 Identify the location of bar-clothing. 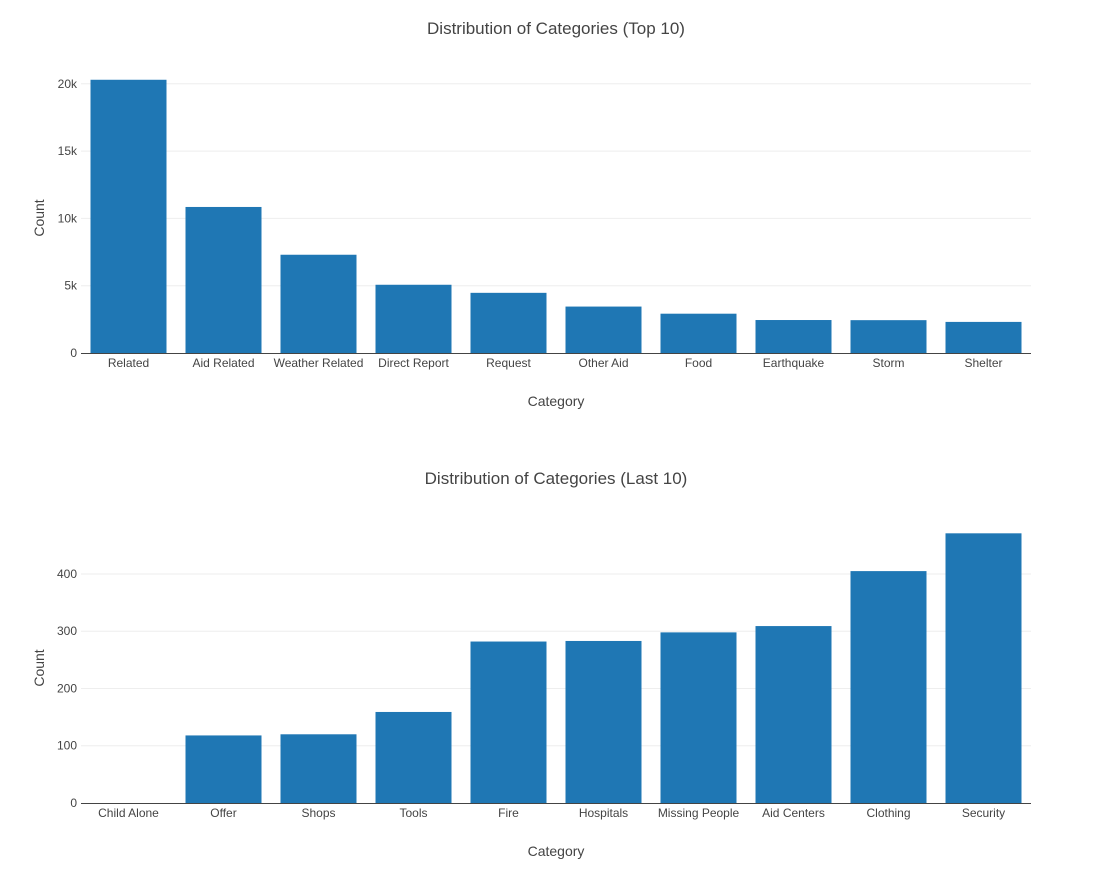
(888, 687).